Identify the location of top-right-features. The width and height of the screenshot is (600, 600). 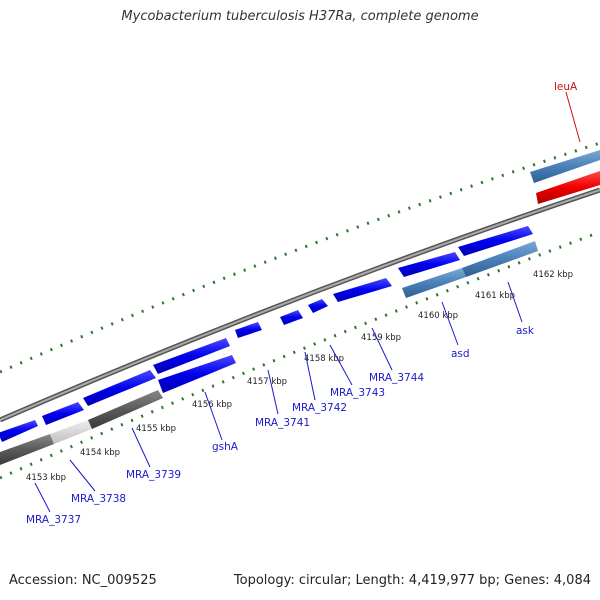
(565, 177).